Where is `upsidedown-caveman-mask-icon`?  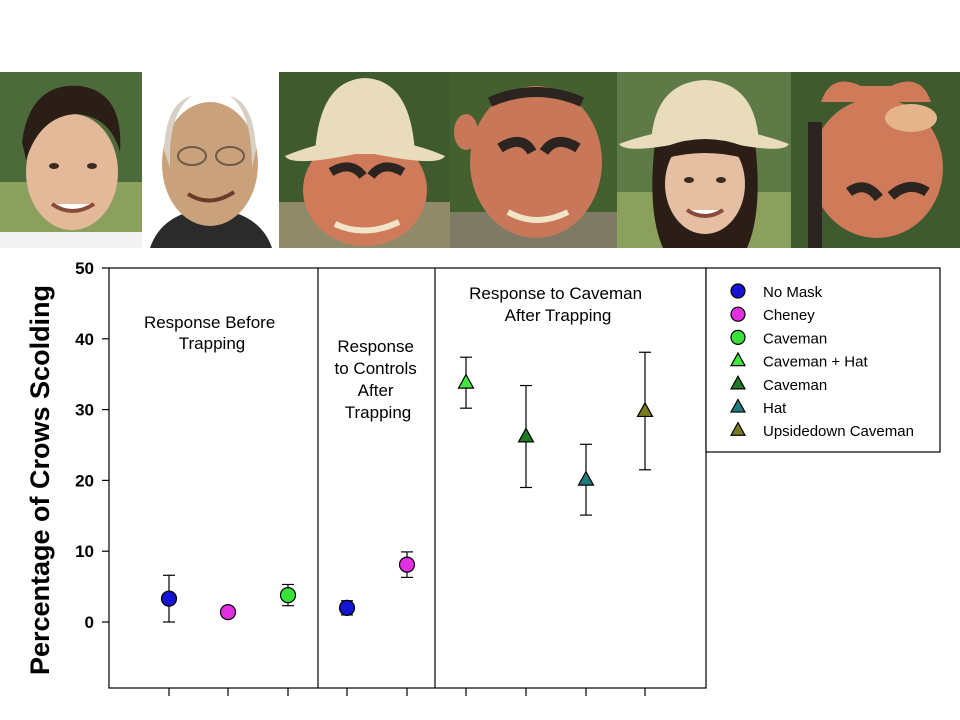 upsidedown-caveman-mask-icon is located at coordinates (875, 160).